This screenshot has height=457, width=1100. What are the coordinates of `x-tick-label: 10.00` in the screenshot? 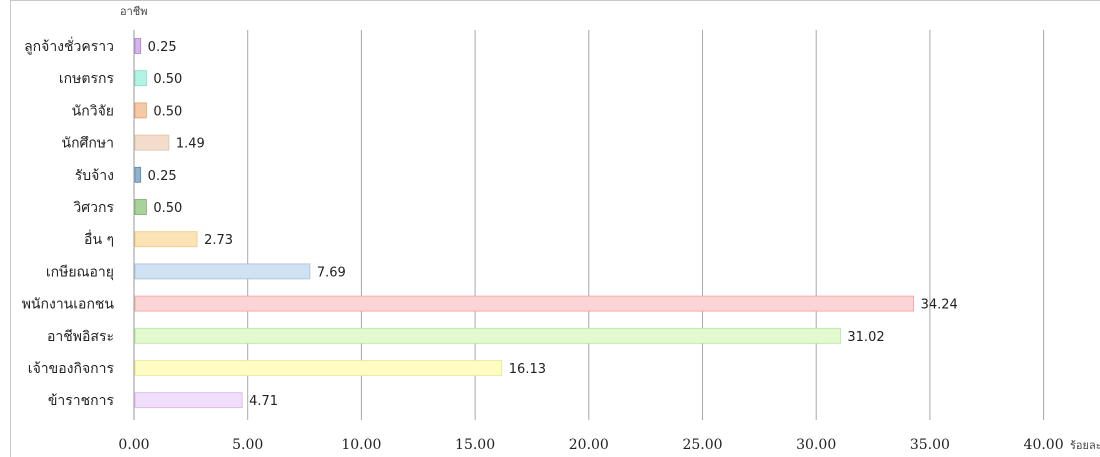 It's located at (361, 445).